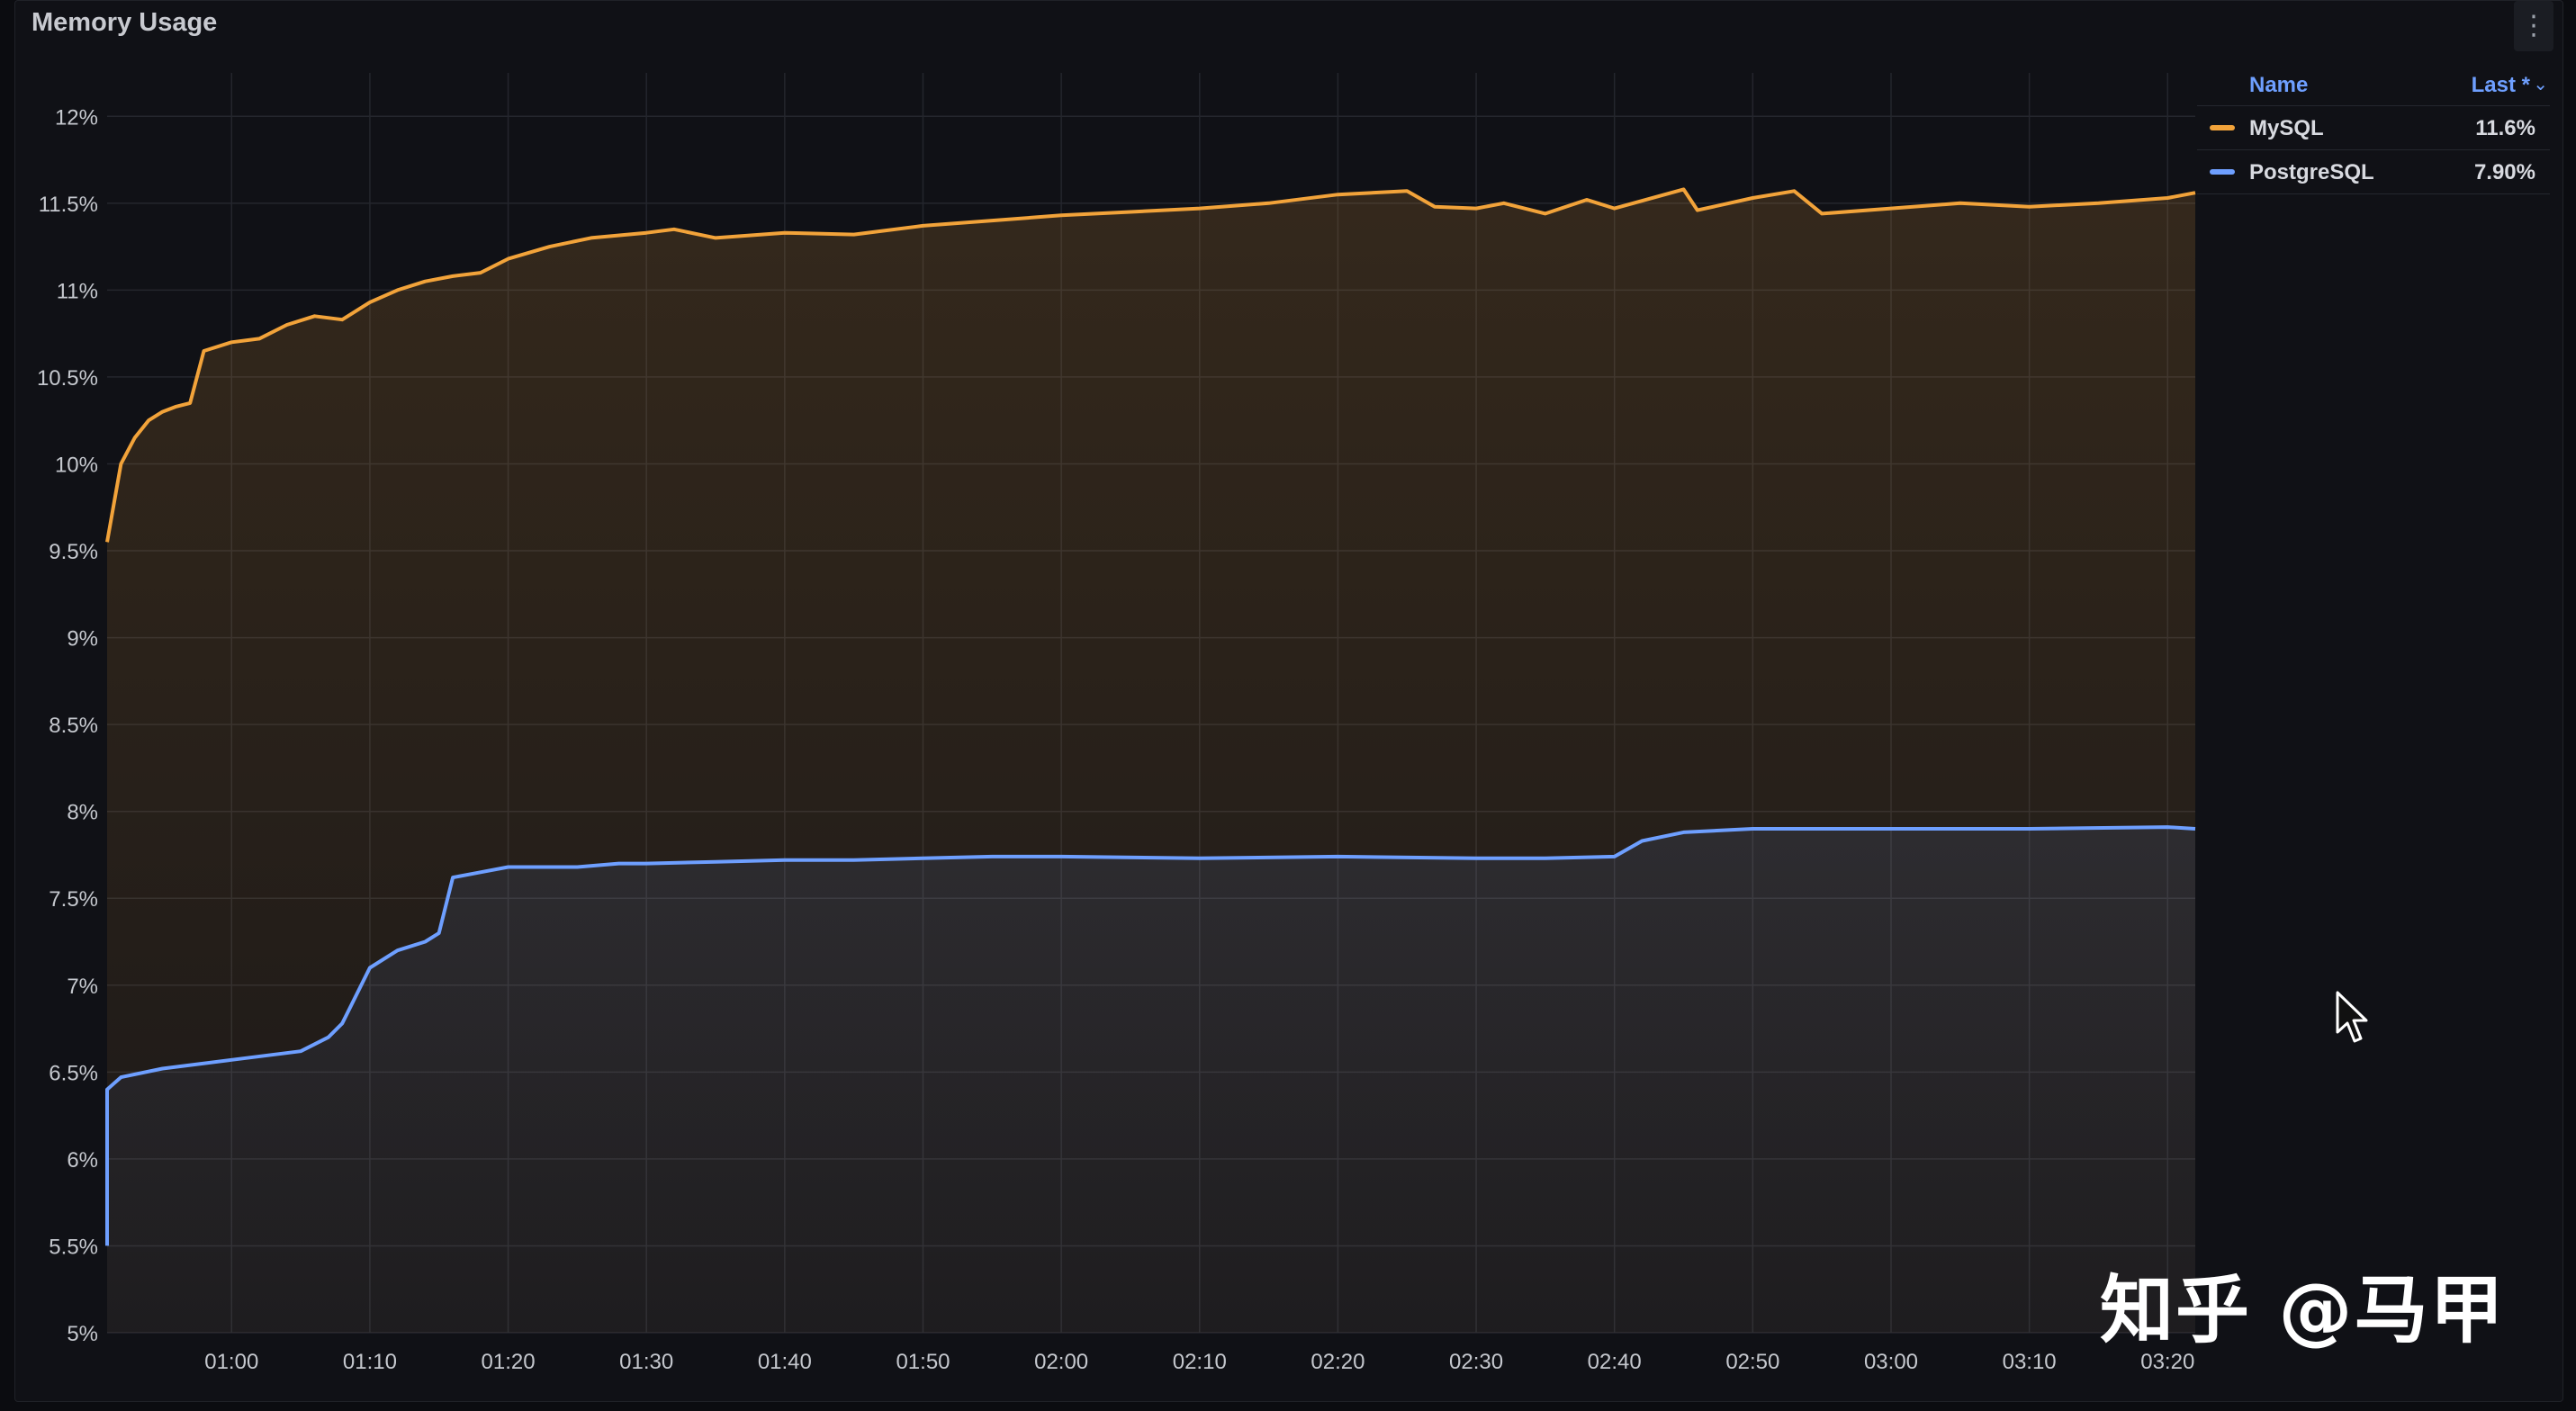  Describe the element at coordinates (2504, 172) in the screenshot. I see `legend-series-last-value: 7.90%` at that location.